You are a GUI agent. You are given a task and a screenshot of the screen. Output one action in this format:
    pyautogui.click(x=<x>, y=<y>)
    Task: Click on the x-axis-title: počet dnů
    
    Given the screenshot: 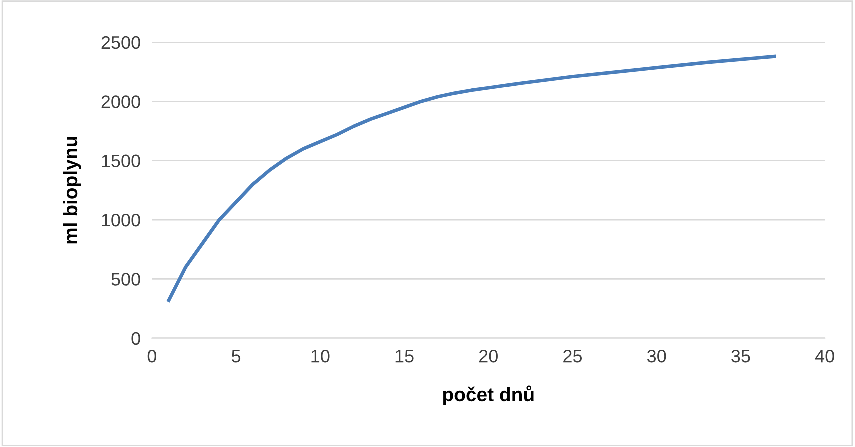 What is the action you would take?
    pyautogui.click(x=488, y=396)
    